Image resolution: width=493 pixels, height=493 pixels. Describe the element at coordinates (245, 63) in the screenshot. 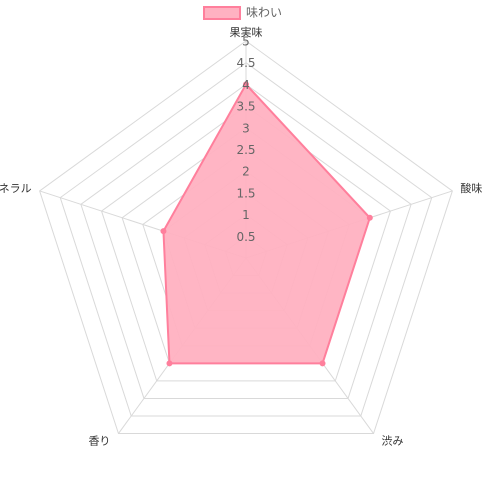

I see `tick-label: 4.5` at that location.